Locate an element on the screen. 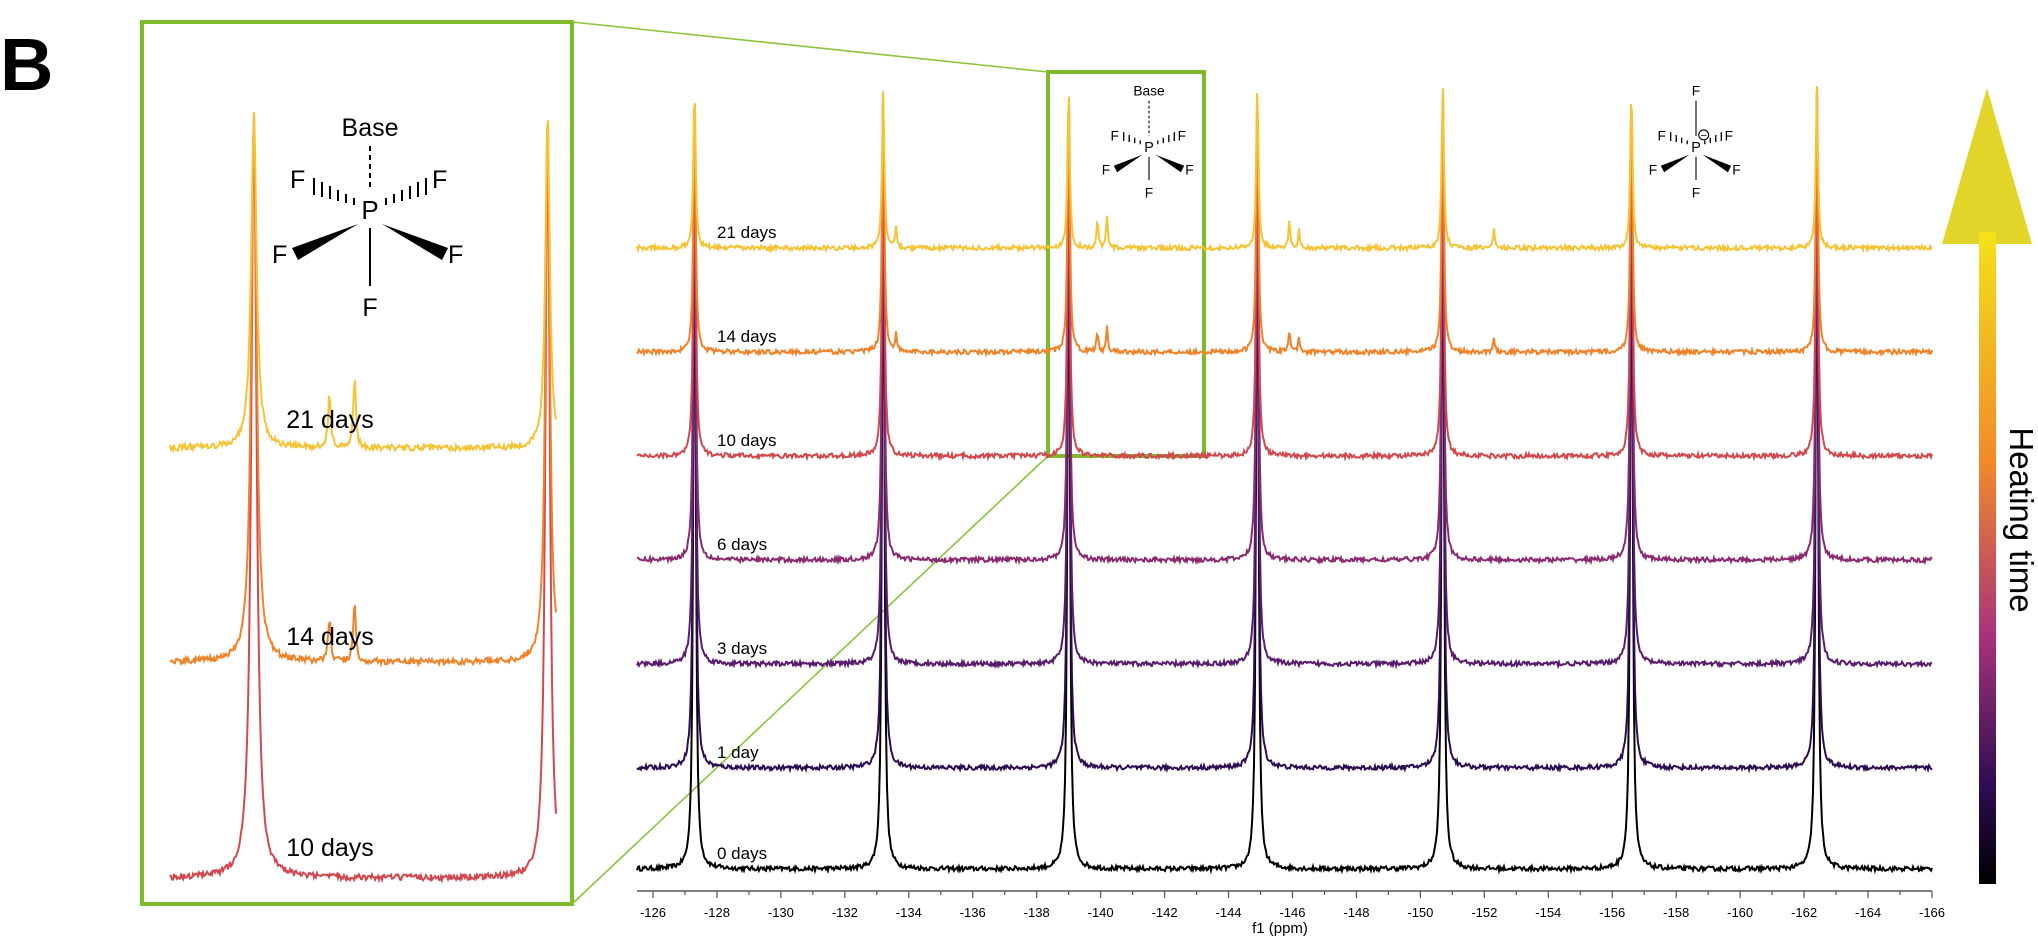  x-tick-label: -140 is located at coordinates (1101, 912).